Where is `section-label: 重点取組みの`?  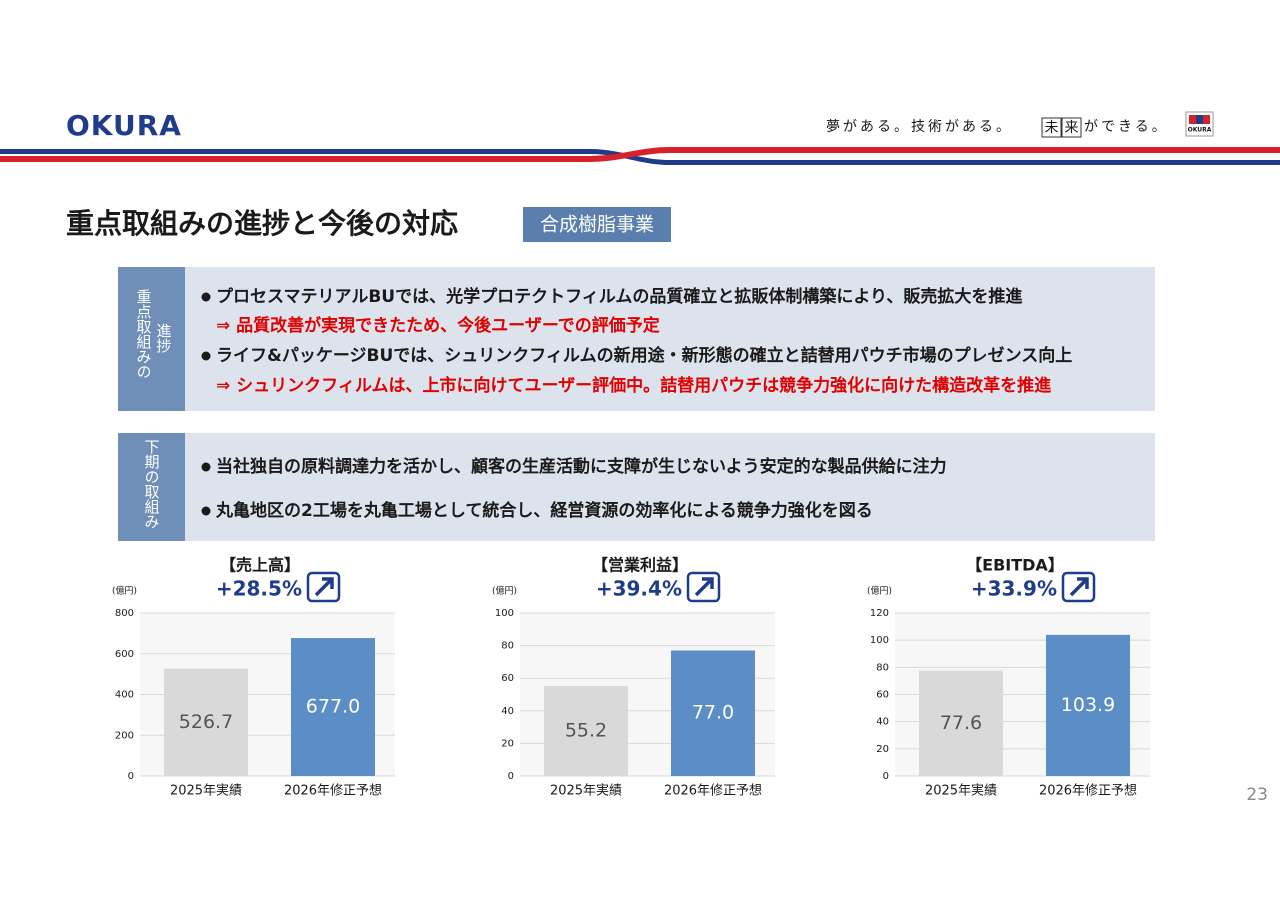 section-label: 重点取組みの is located at coordinates (144, 334).